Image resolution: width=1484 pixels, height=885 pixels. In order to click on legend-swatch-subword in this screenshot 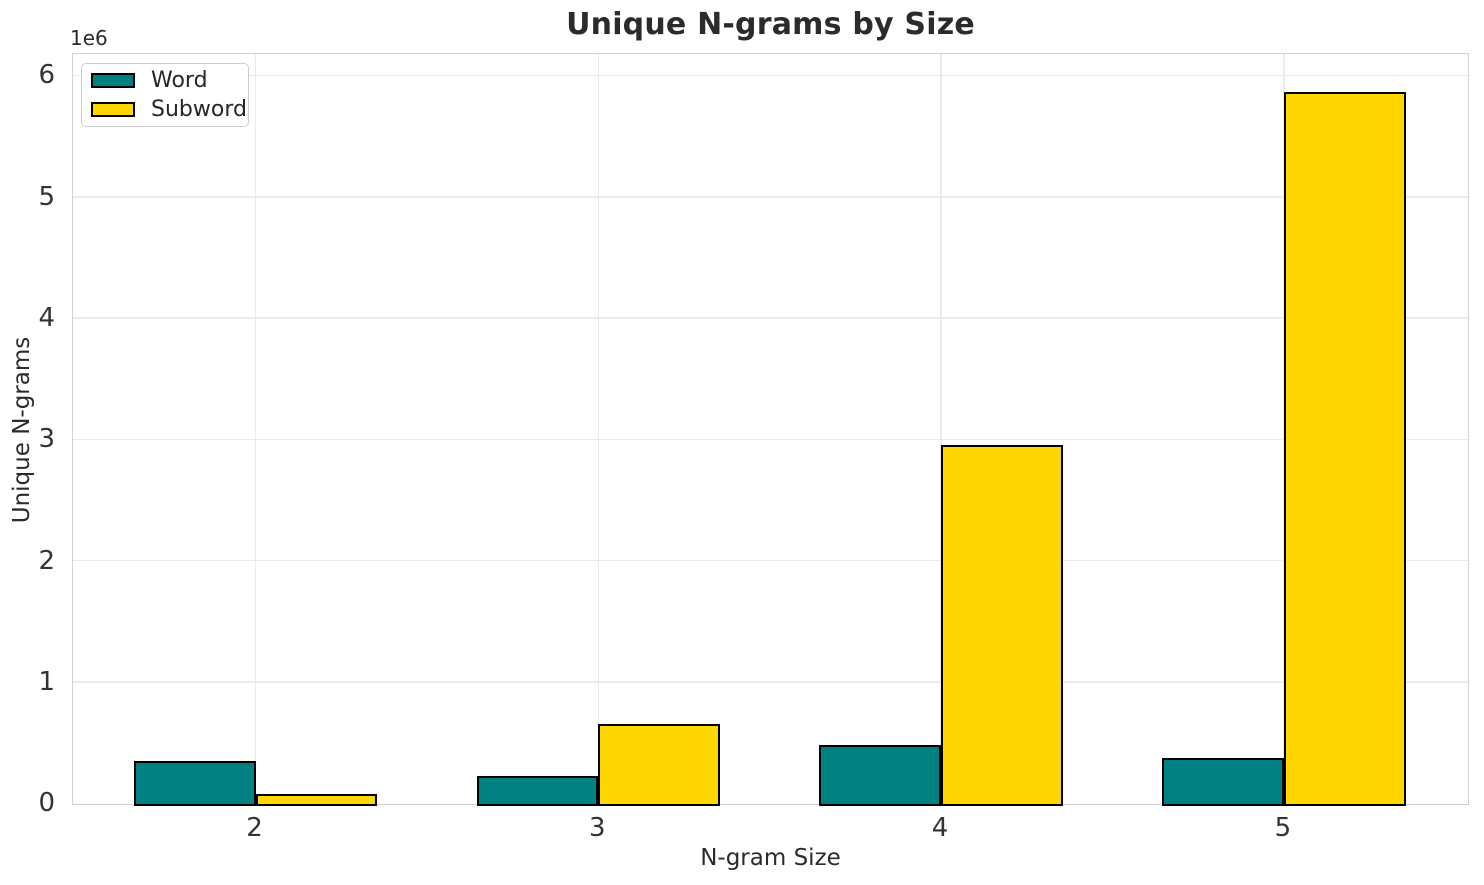, I will do `click(113, 109)`.